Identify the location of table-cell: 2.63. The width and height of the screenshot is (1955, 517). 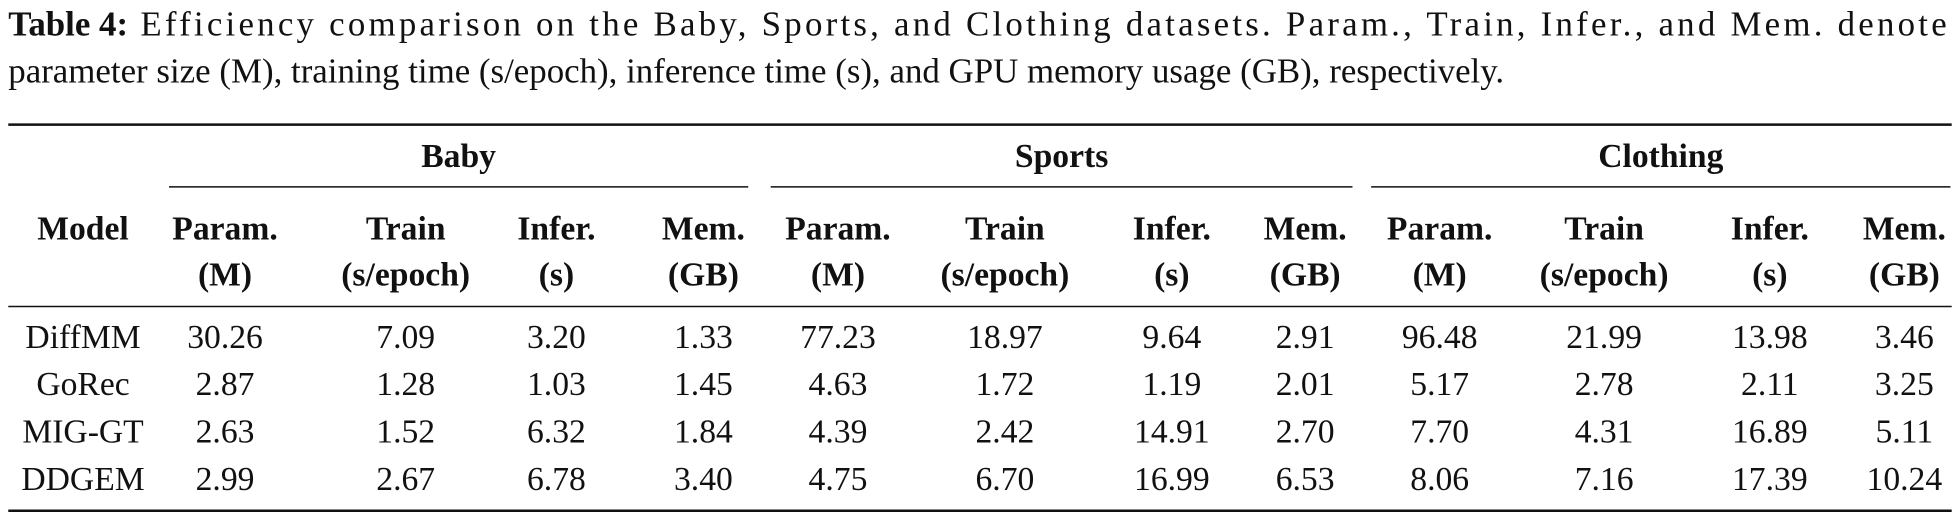
(225, 431).